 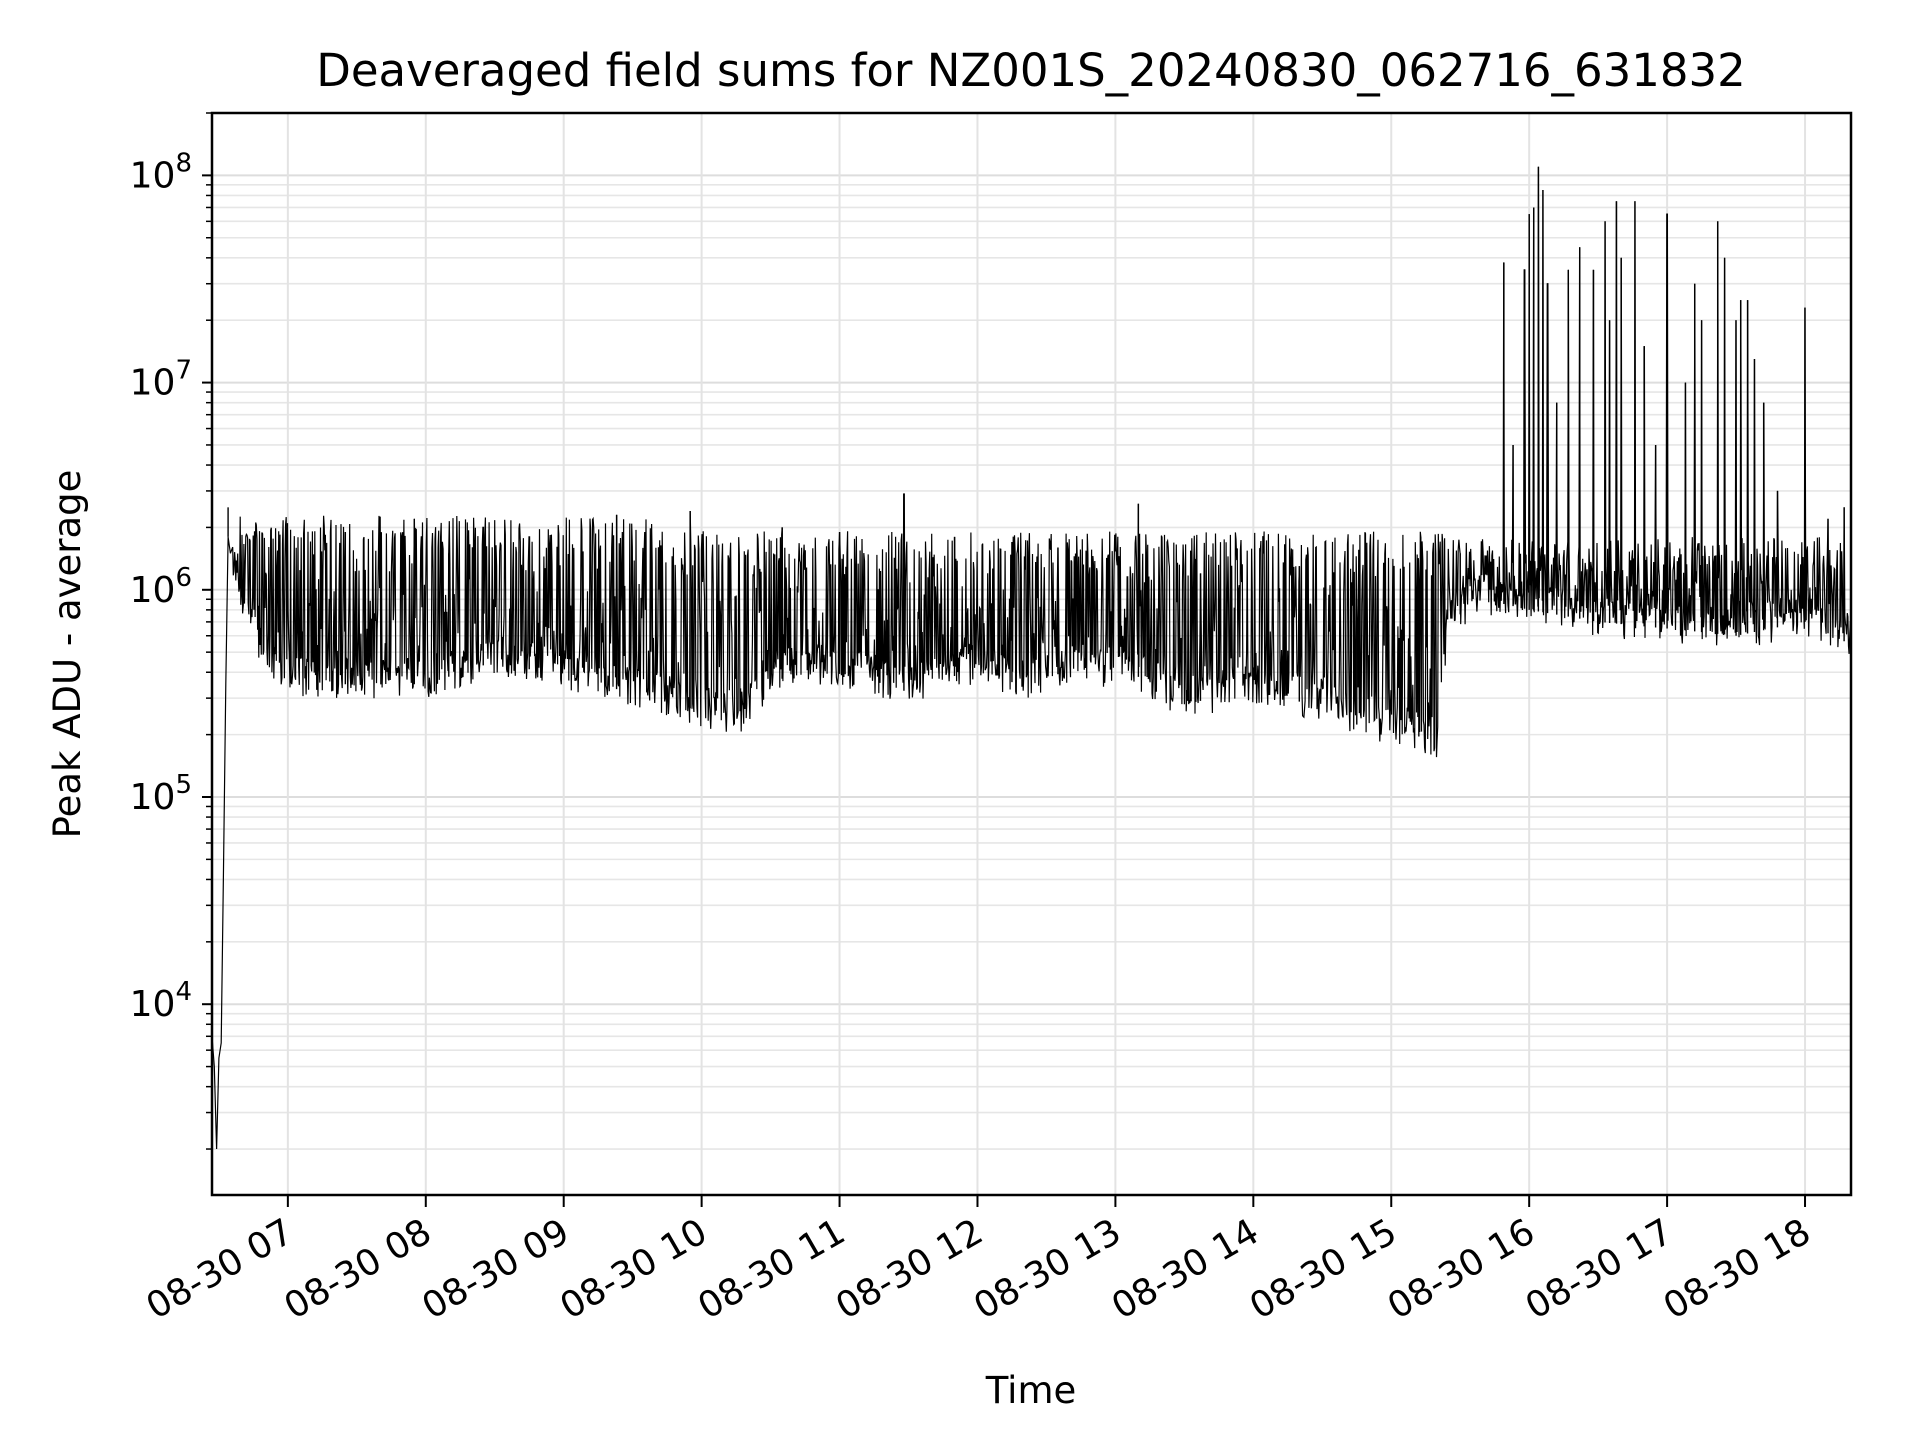 What do you see at coordinates (1031, 1390) in the screenshot?
I see `x-axis-label: Time` at bounding box center [1031, 1390].